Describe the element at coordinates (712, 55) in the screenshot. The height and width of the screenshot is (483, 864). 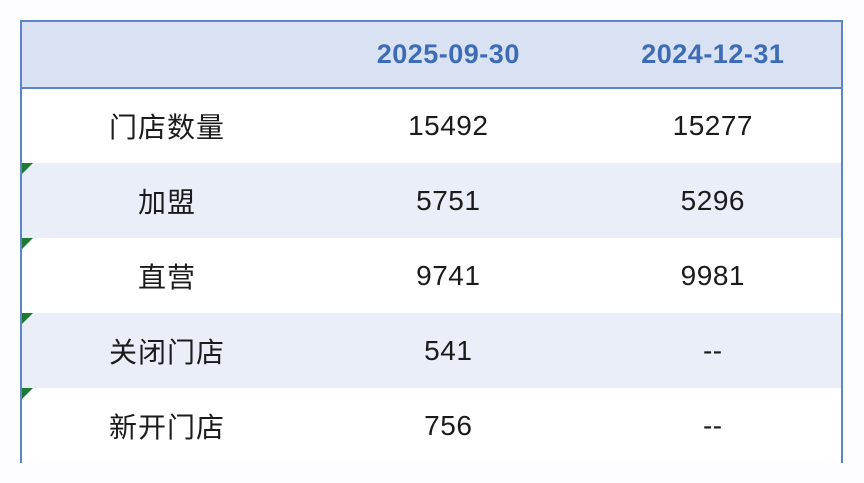
I see `column-header-2024-12-31: 2024-12-31` at that location.